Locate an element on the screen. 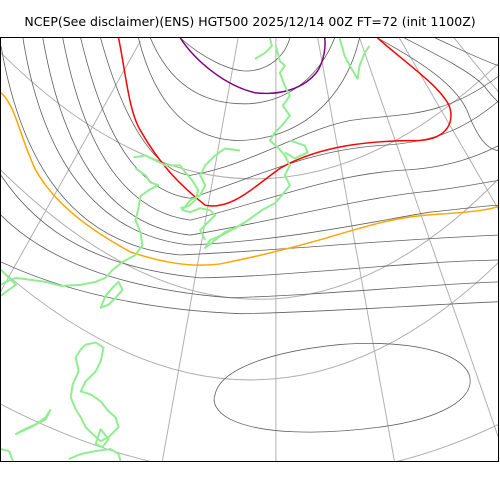 The width and height of the screenshot is (500, 500). closed-contour-line is located at coordinates (342, 388).